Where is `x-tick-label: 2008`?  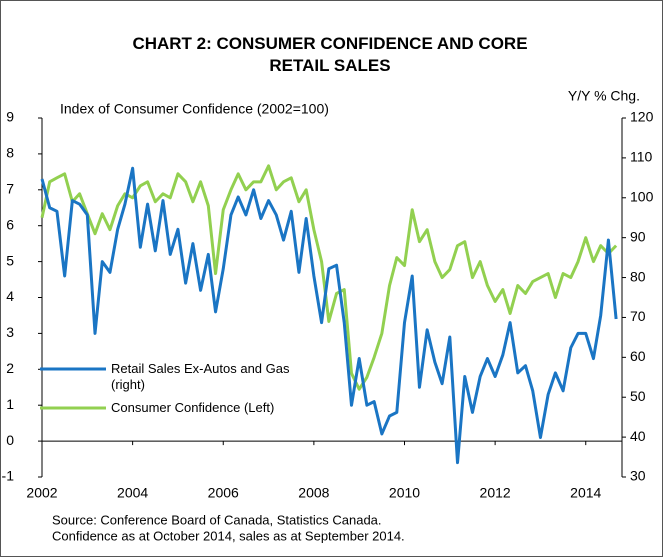 x-tick-label: 2008 is located at coordinates (313, 493).